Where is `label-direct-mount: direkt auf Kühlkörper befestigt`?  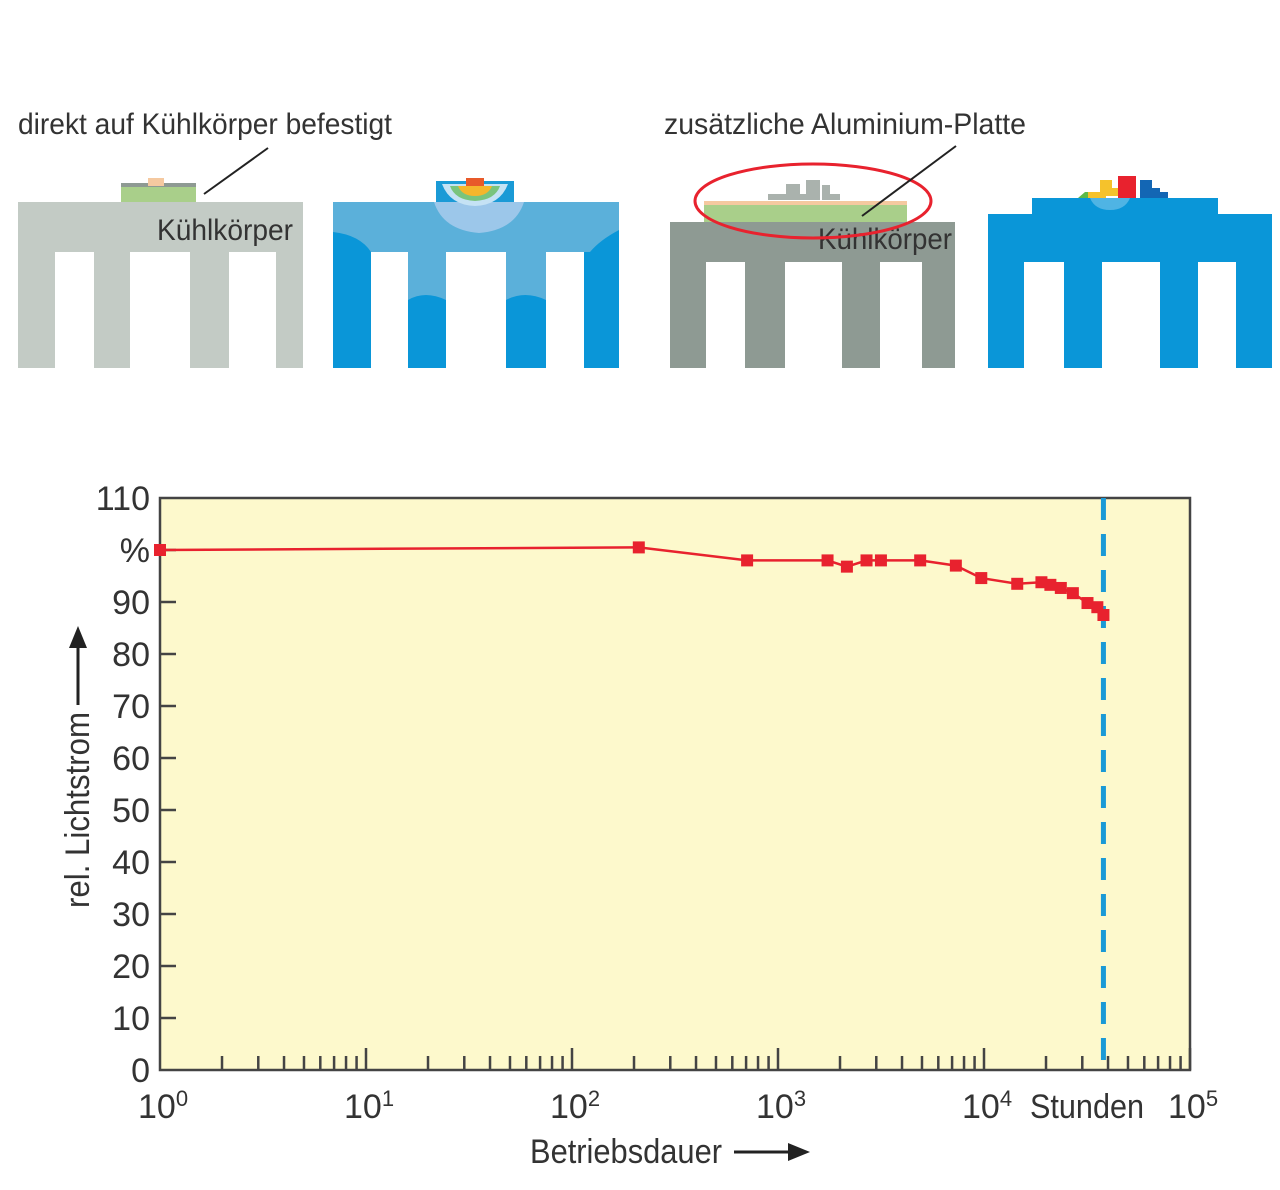
label-direct-mount: direkt auf Kühlkörper befestigt is located at coordinates (205, 124).